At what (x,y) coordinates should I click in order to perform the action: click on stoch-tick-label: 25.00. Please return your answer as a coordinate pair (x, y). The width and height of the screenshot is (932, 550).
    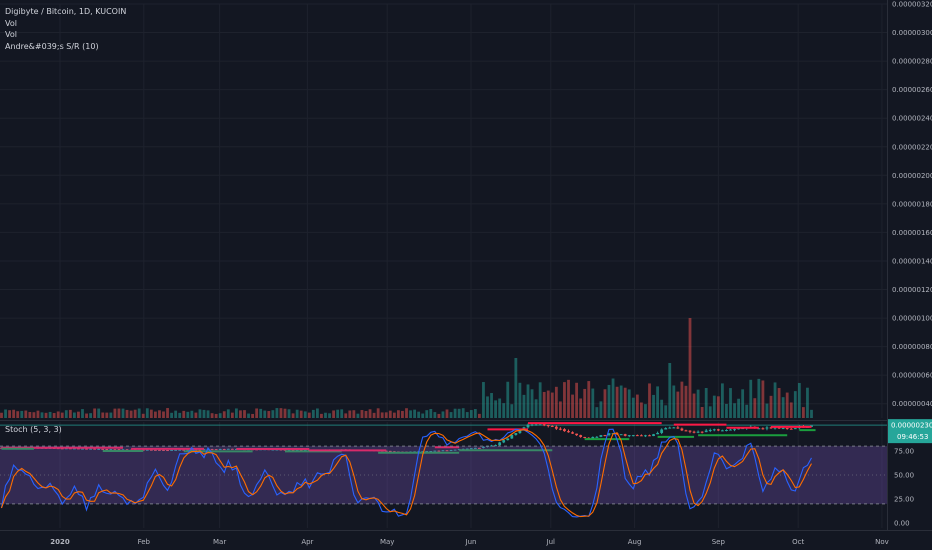
    Looking at the image, I should click on (904, 500).